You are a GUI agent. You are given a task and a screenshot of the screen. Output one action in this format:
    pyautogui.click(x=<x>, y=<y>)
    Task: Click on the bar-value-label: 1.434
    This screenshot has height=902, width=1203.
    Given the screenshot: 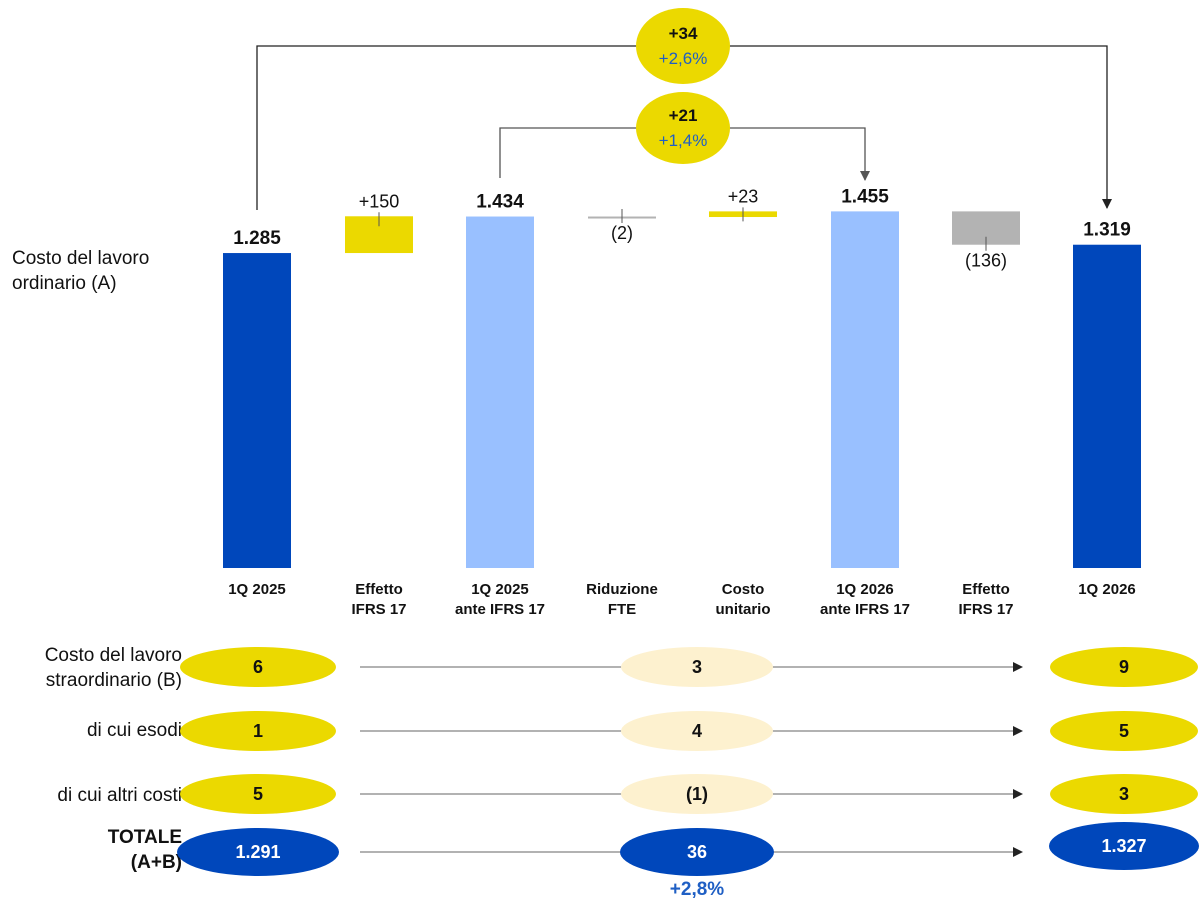 What is the action you would take?
    pyautogui.click(x=500, y=202)
    